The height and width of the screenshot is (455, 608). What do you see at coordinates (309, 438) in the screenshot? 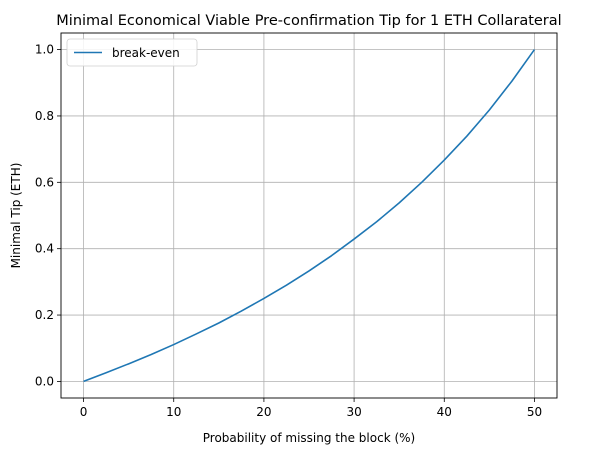
I see `x-axis-label: Probability of missing the block (%)` at bounding box center [309, 438].